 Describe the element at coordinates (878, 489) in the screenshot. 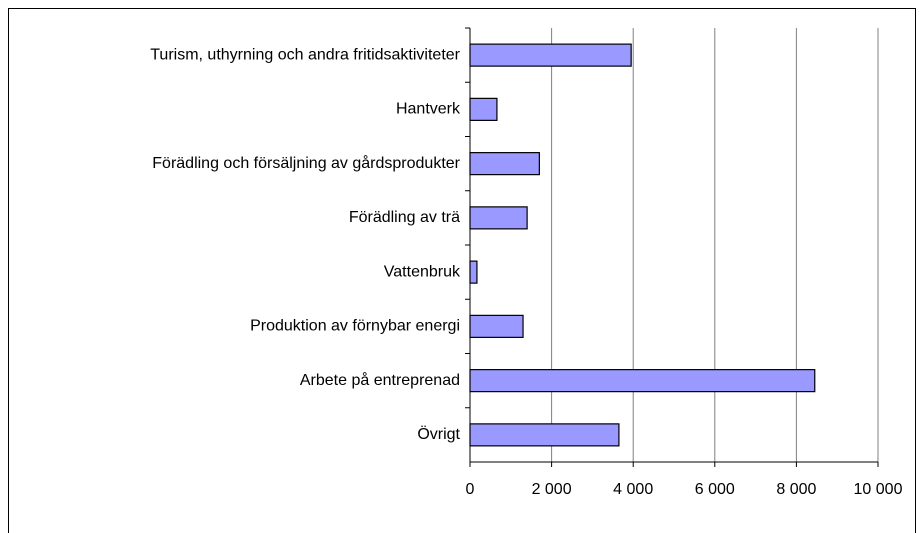

I see `x-tick-label: 10 000` at that location.